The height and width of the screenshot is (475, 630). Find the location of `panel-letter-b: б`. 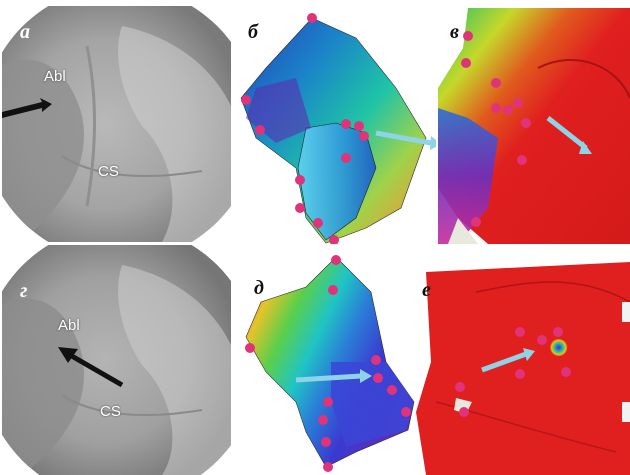

panel-letter-b: б is located at coordinates (253, 32).